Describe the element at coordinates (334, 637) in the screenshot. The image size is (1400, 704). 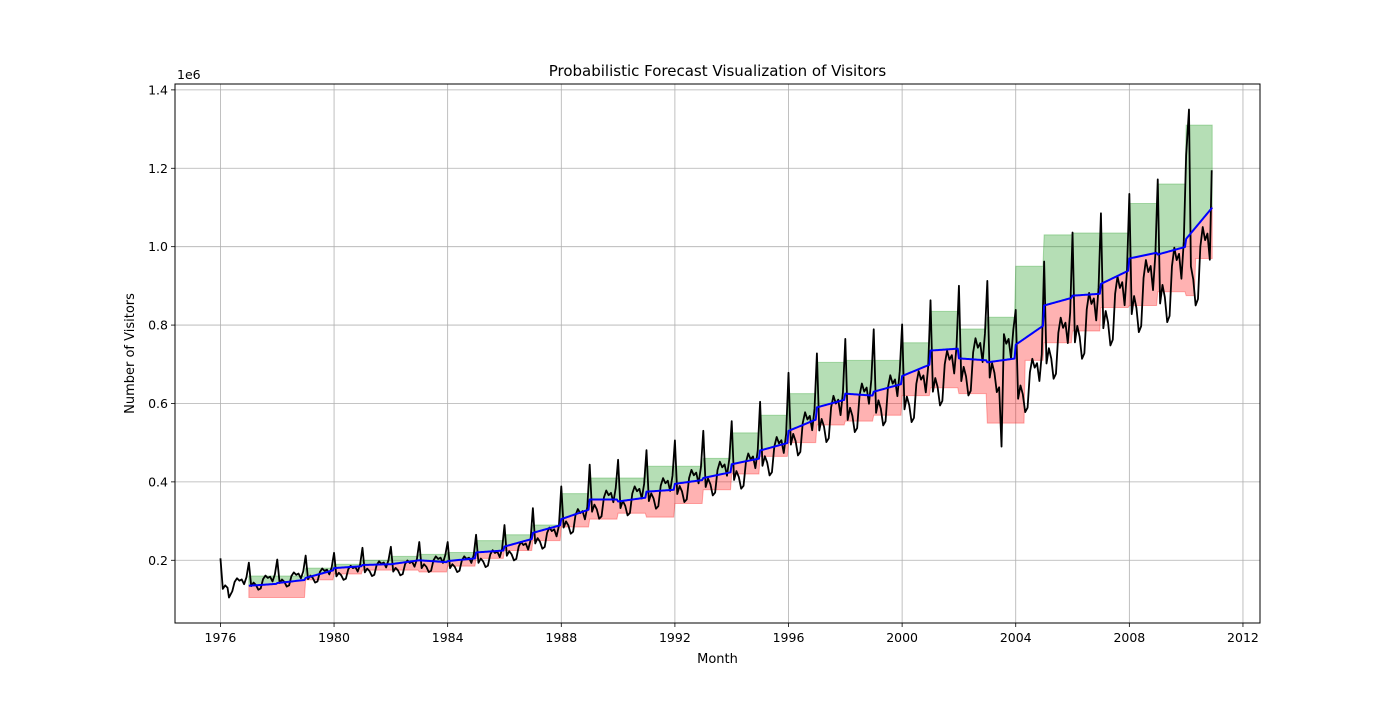
I see `x-tick-label: 1980` at that location.